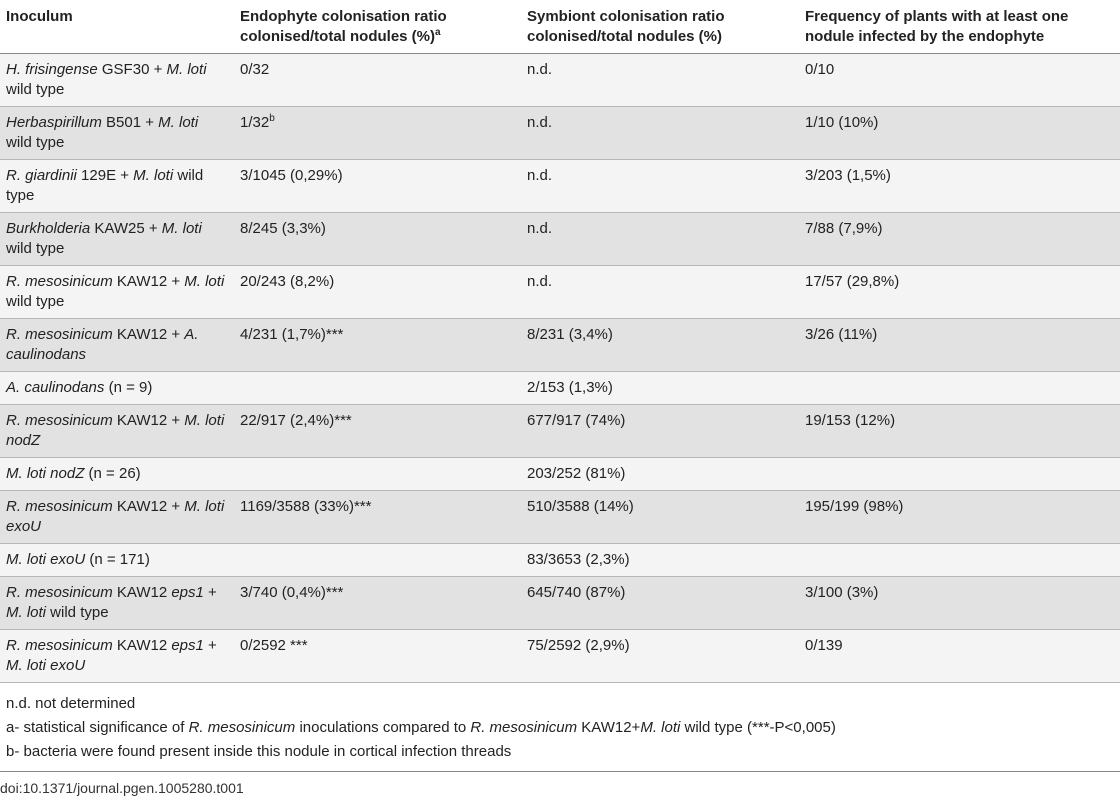  I want to click on table-row: A. caulinodans (n = 9) 2/153 (1,3%), so click(560, 388).